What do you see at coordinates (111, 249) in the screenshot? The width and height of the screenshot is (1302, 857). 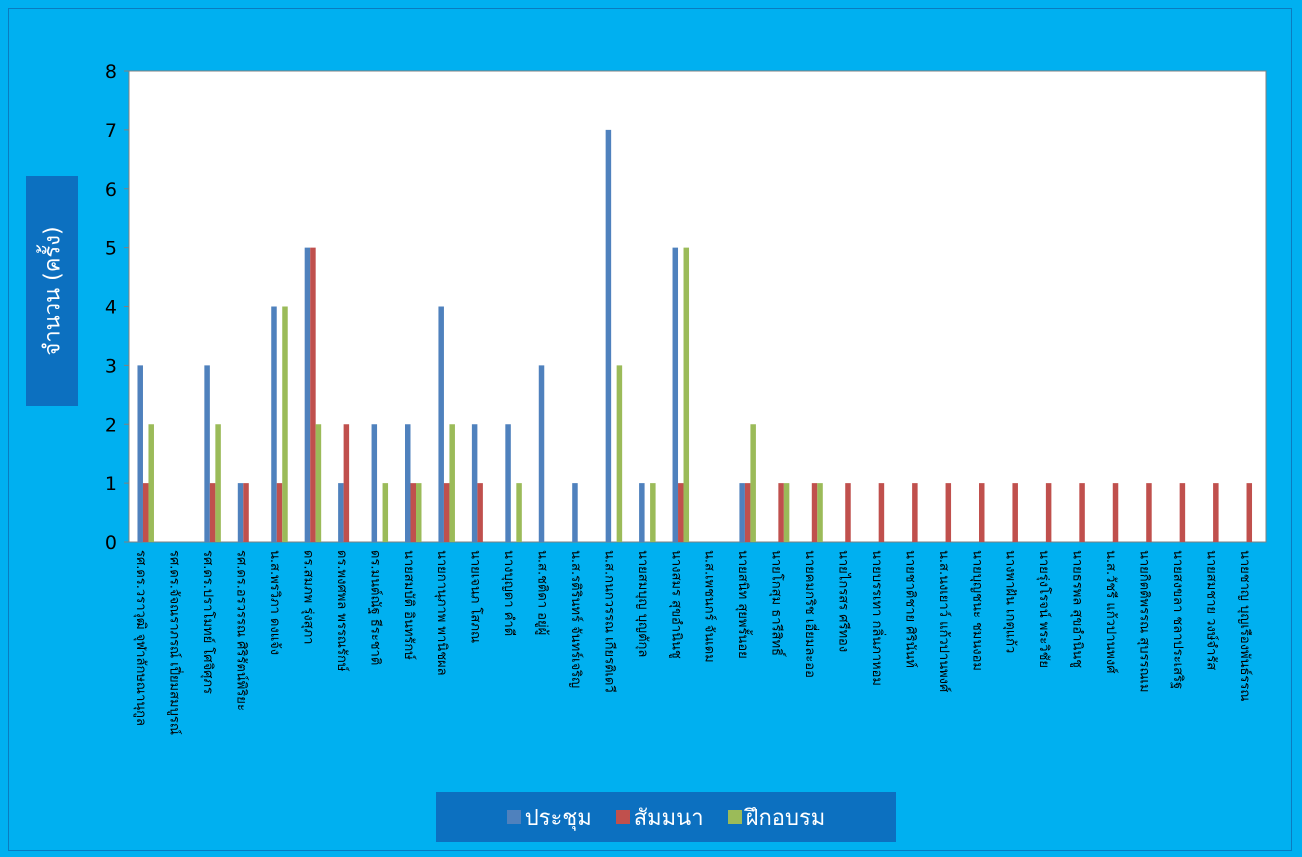 I see `y-tick-label: 5` at bounding box center [111, 249].